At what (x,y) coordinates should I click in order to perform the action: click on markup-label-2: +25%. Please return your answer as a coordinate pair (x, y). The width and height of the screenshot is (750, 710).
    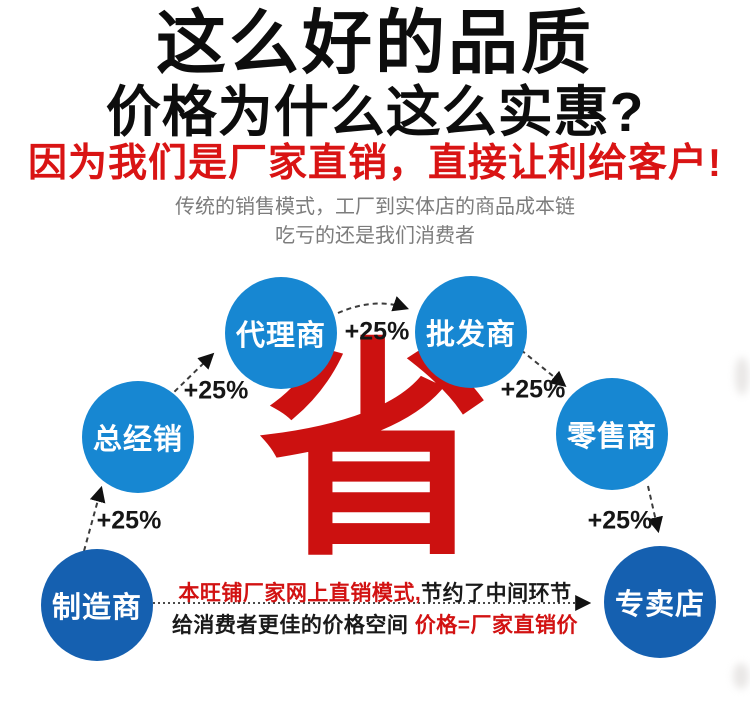
    Looking at the image, I should click on (216, 390).